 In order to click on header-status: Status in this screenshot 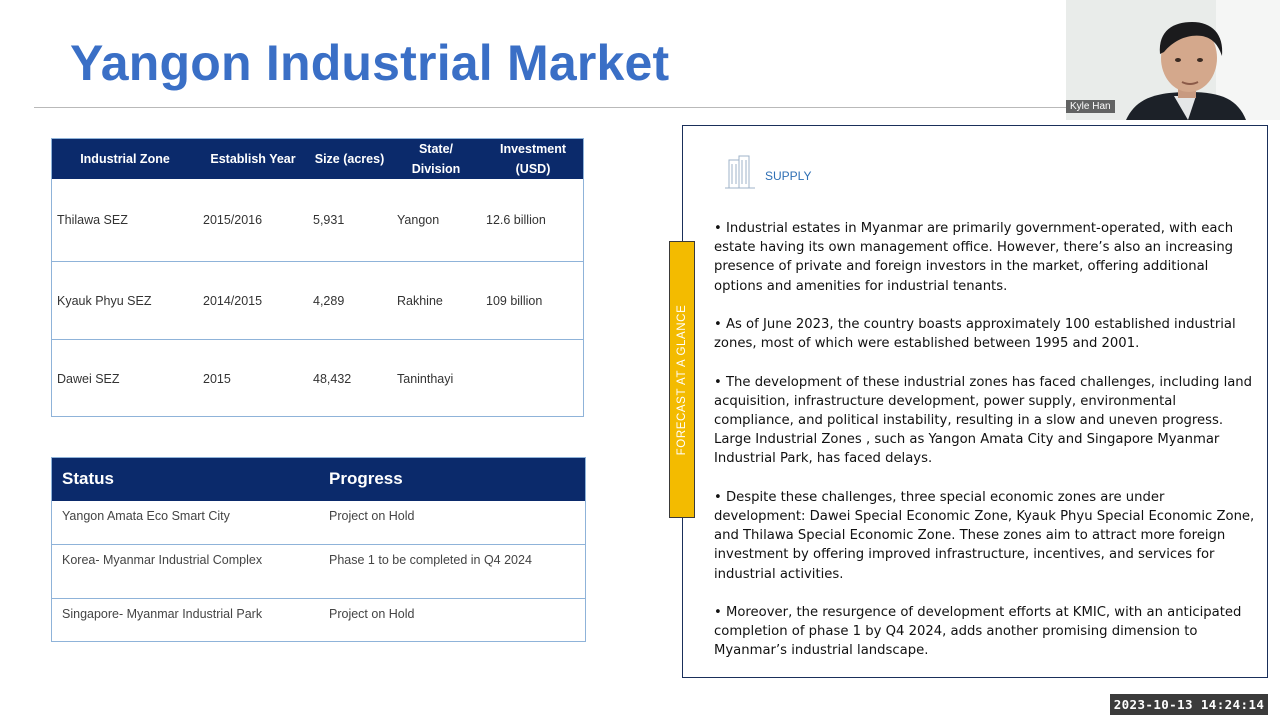, I will do `click(88, 478)`.